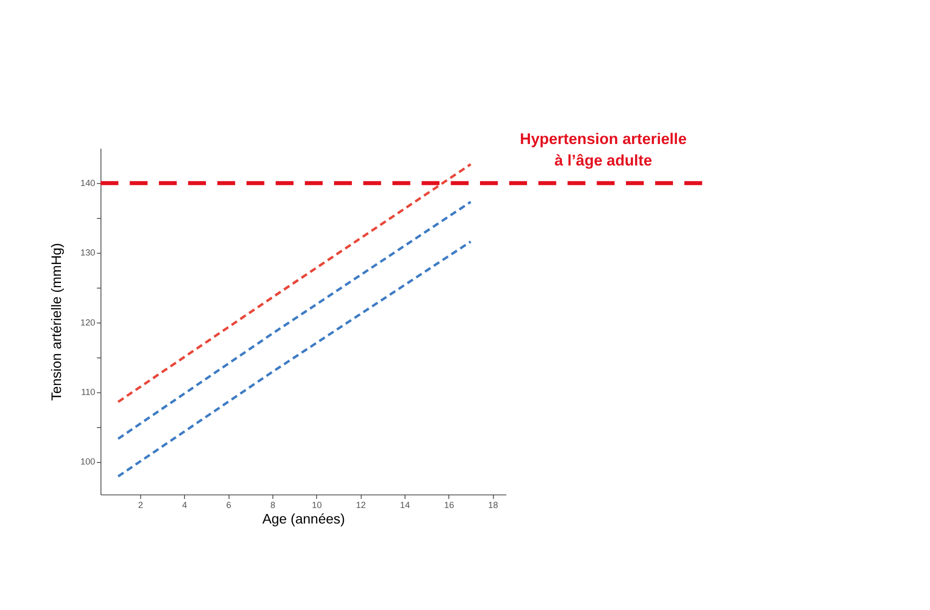 This screenshot has width=930, height=610. Describe the element at coordinates (88, 322) in the screenshot. I see `y-tick-label: 120` at that location.